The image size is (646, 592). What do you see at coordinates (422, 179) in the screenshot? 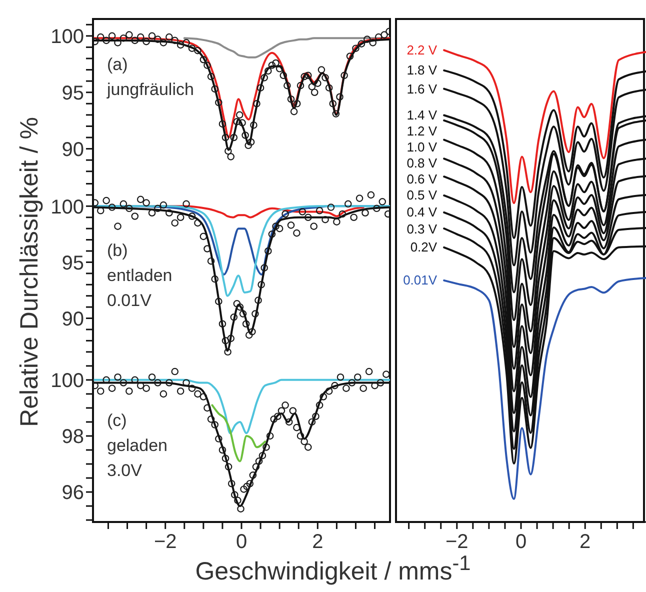
I see `series-label: 0.6 V` at bounding box center [422, 179].